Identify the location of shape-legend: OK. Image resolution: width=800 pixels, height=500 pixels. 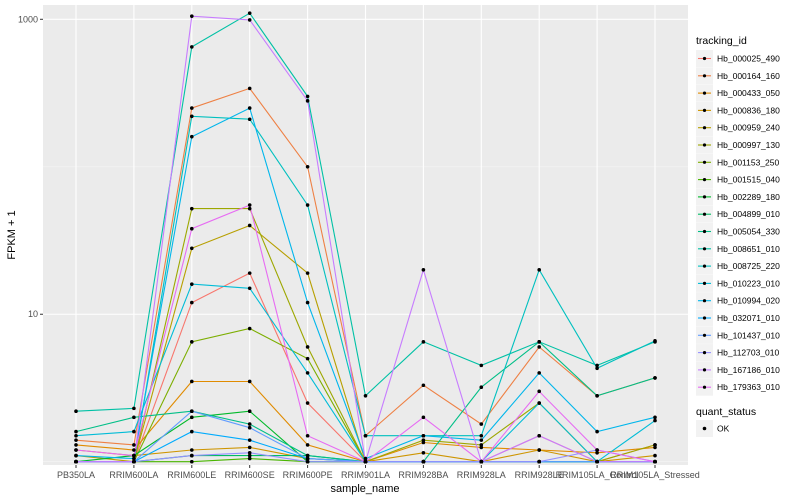
(713, 428).